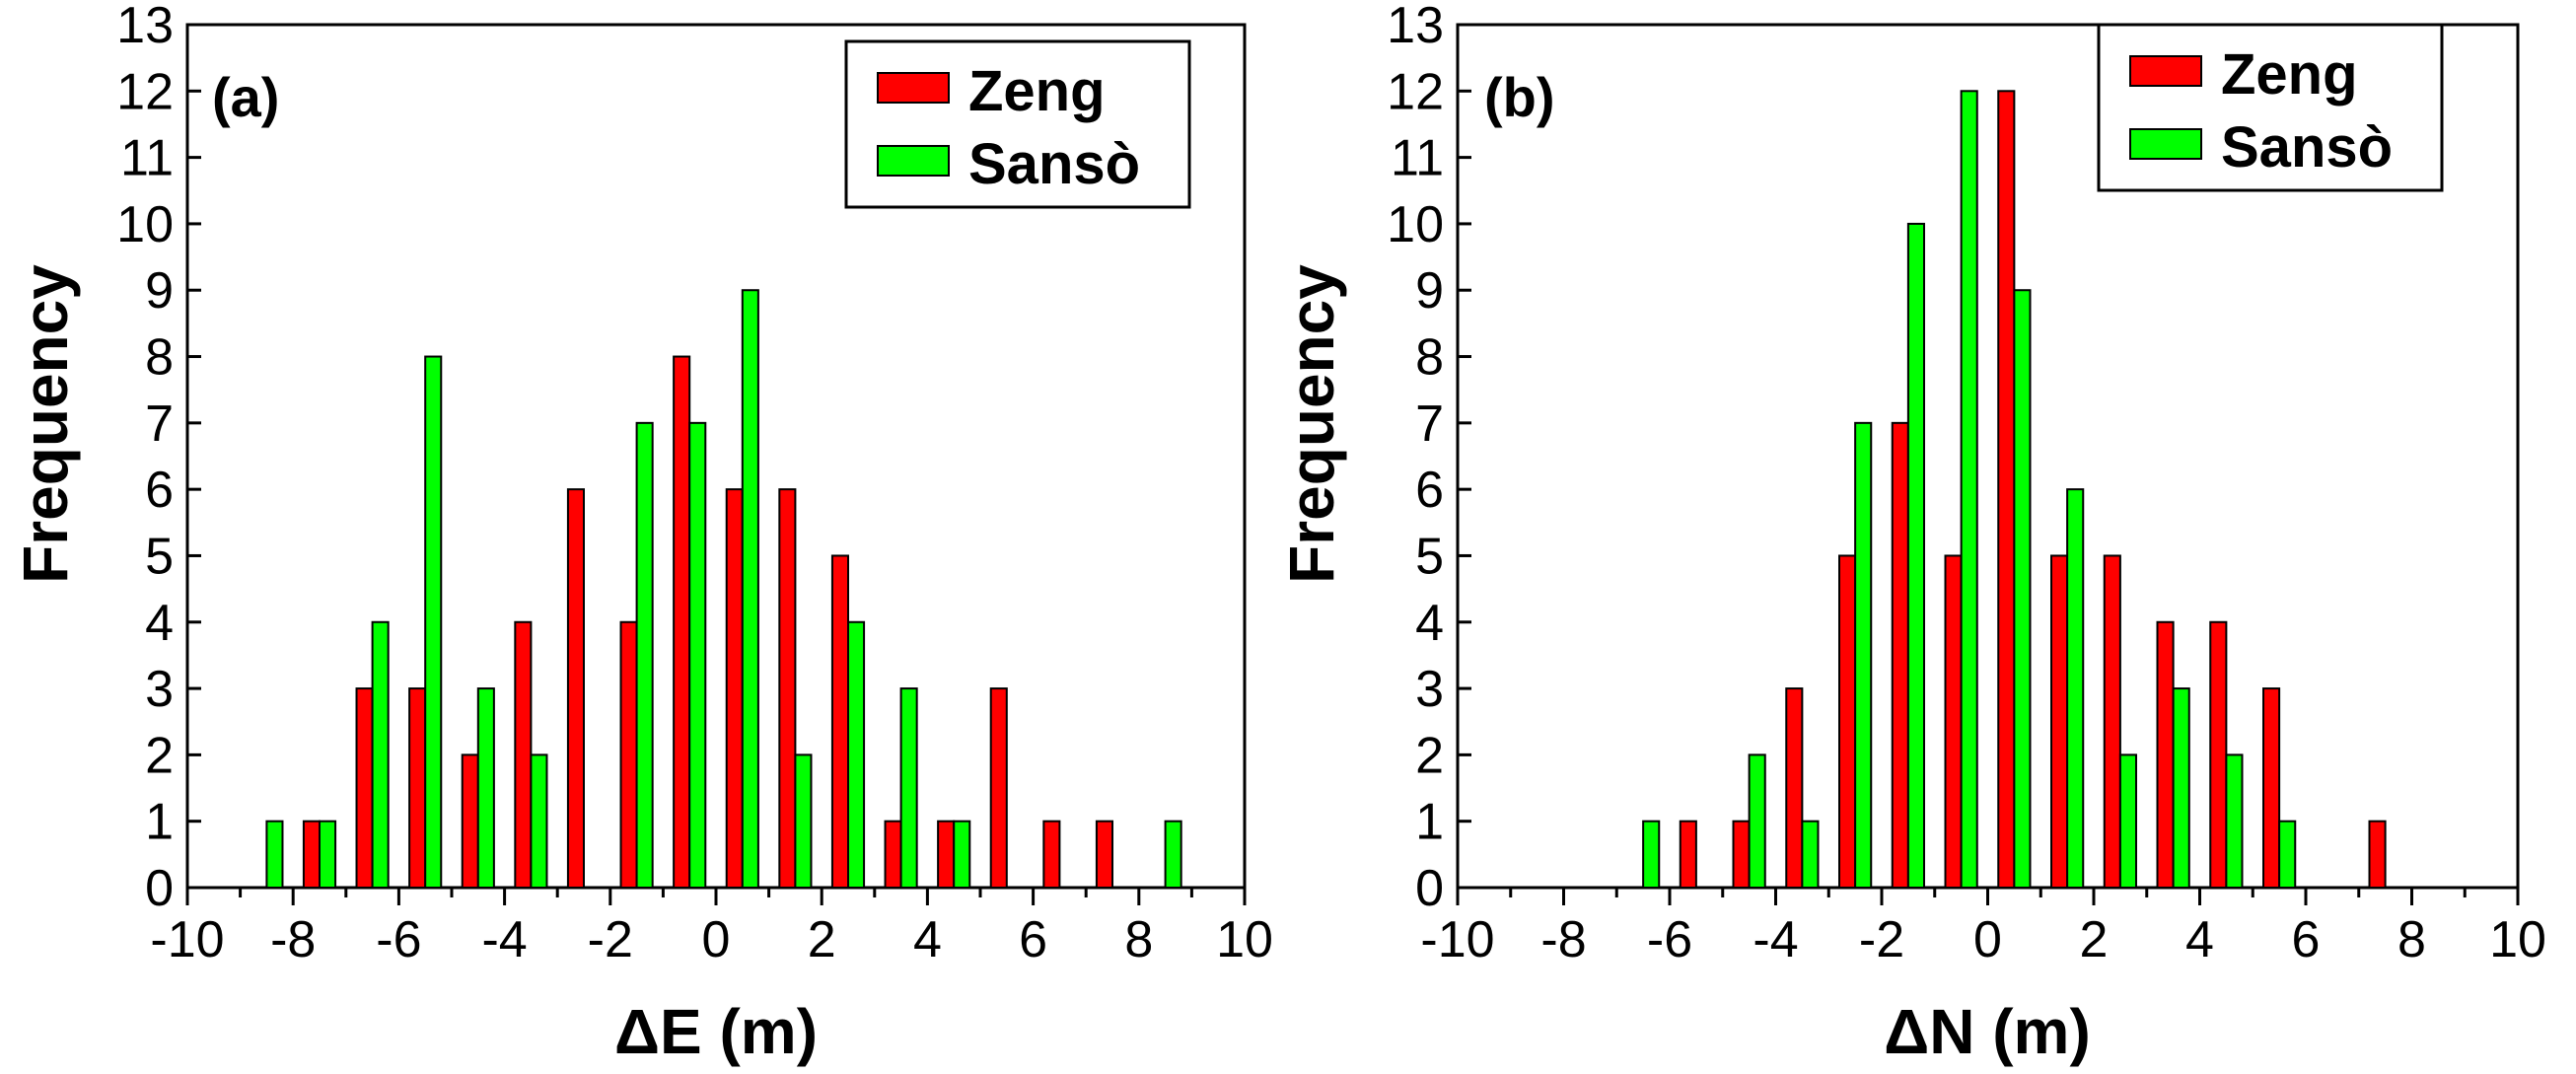  What do you see at coordinates (45, 424) in the screenshot?
I see `y-axis-title: Frequency` at bounding box center [45, 424].